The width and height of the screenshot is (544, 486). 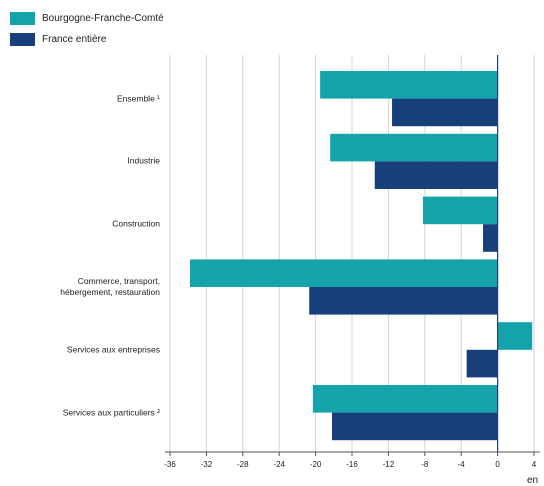 I want to click on bar-france-entiere-industrie, so click(x=436, y=175).